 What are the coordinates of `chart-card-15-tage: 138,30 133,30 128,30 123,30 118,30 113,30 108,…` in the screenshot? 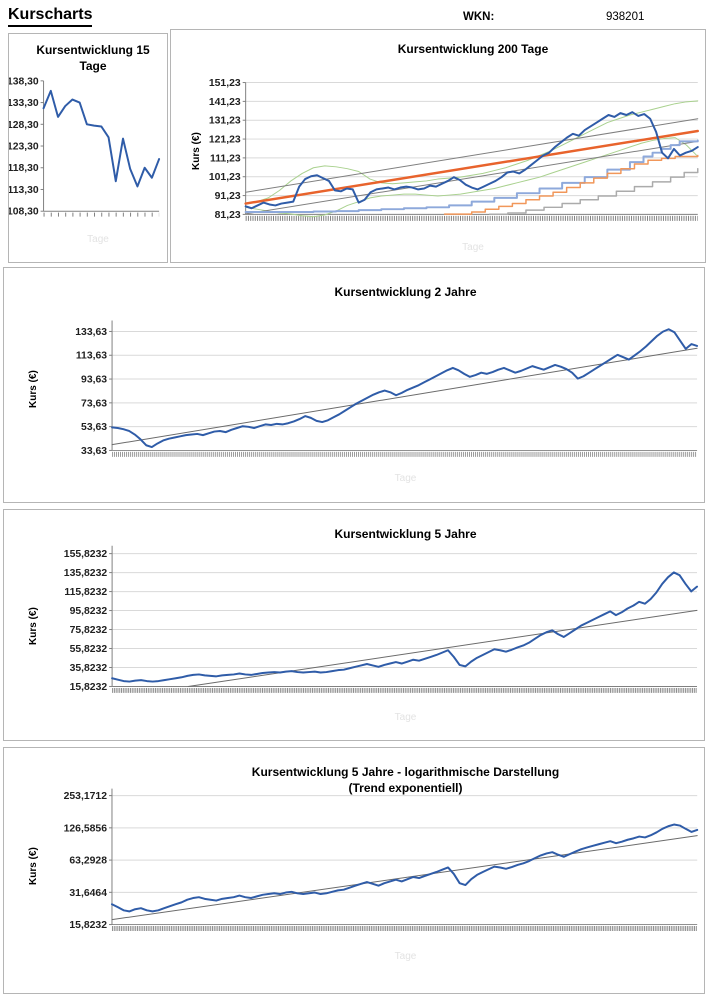 It's located at (88, 148).